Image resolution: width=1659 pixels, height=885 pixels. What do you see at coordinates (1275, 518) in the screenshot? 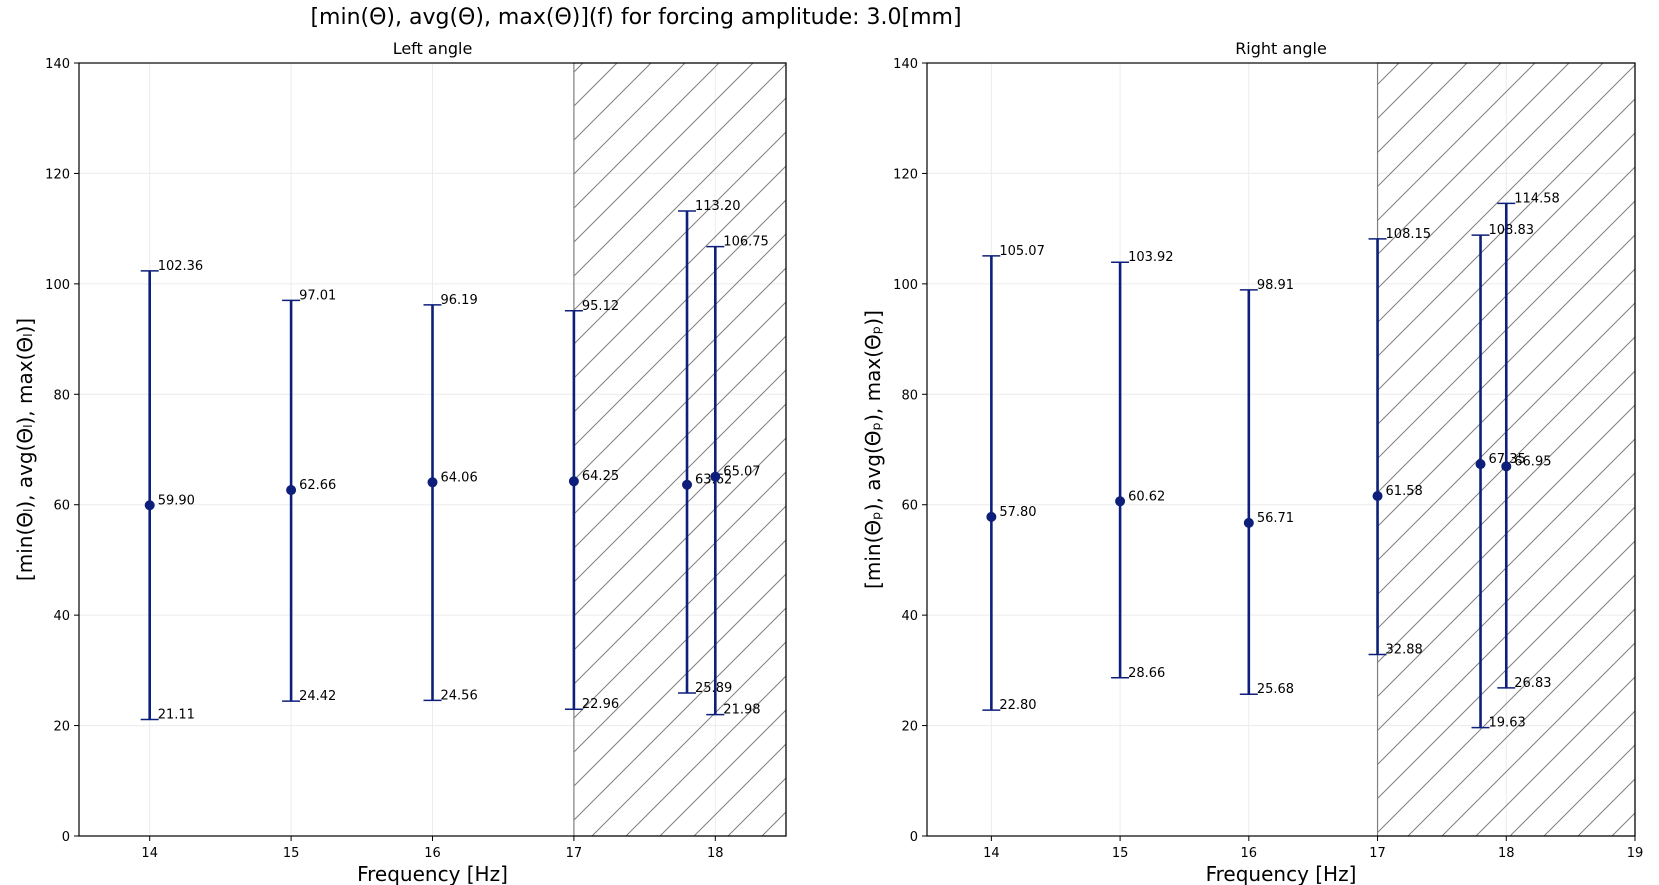
I see `avg-value-label: 56.71` at bounding box center [1275, 518].